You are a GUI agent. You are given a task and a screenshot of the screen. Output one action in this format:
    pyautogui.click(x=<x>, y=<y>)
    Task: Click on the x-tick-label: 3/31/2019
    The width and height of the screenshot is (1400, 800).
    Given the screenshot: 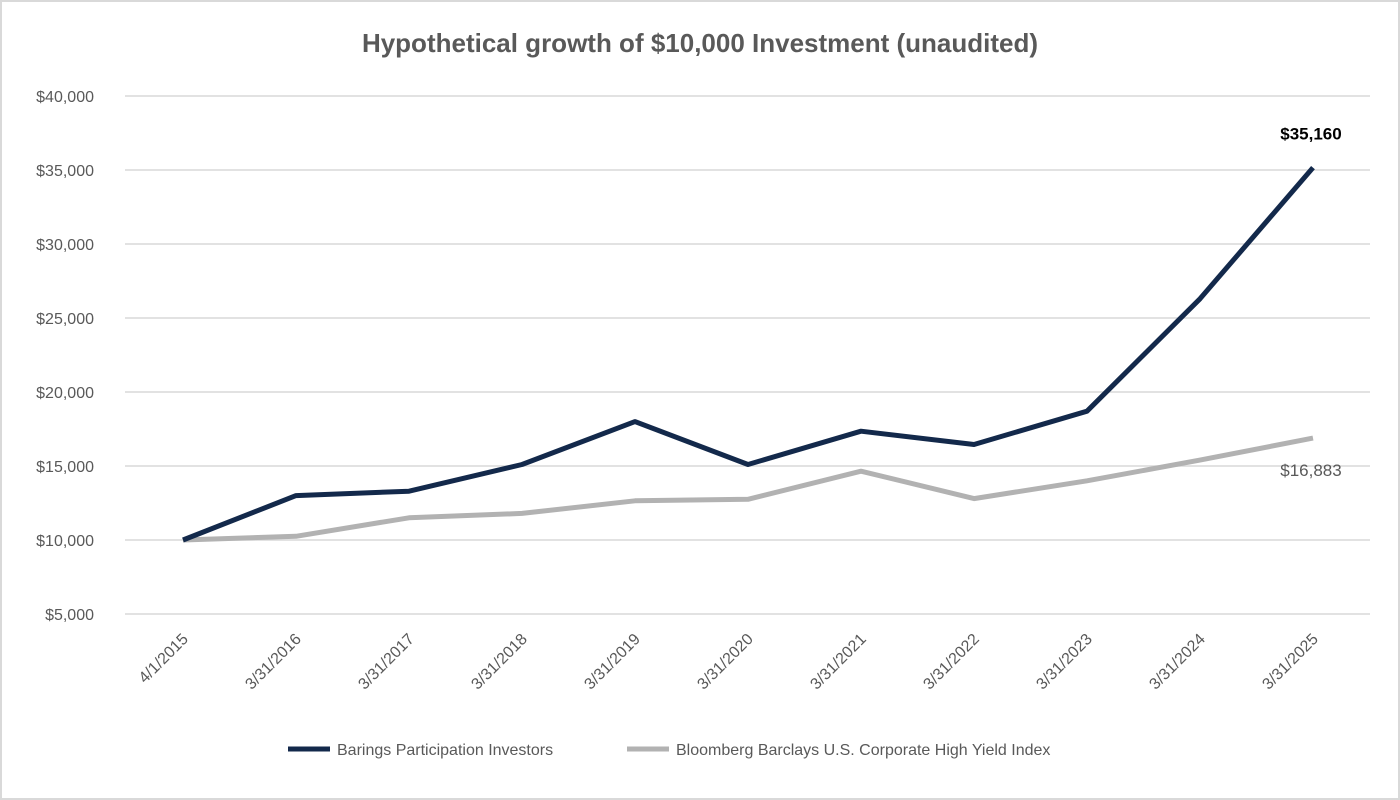 What is the action you would take?
    pyautogui.click(x=612, y=662)
    